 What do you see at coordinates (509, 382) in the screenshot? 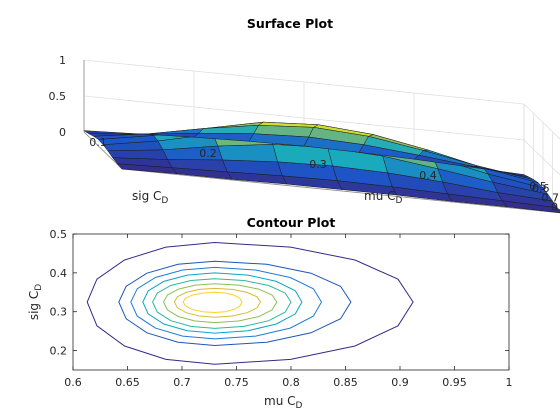
I see `contour-x-tick-label: 1` at bounding box center [509, 382].